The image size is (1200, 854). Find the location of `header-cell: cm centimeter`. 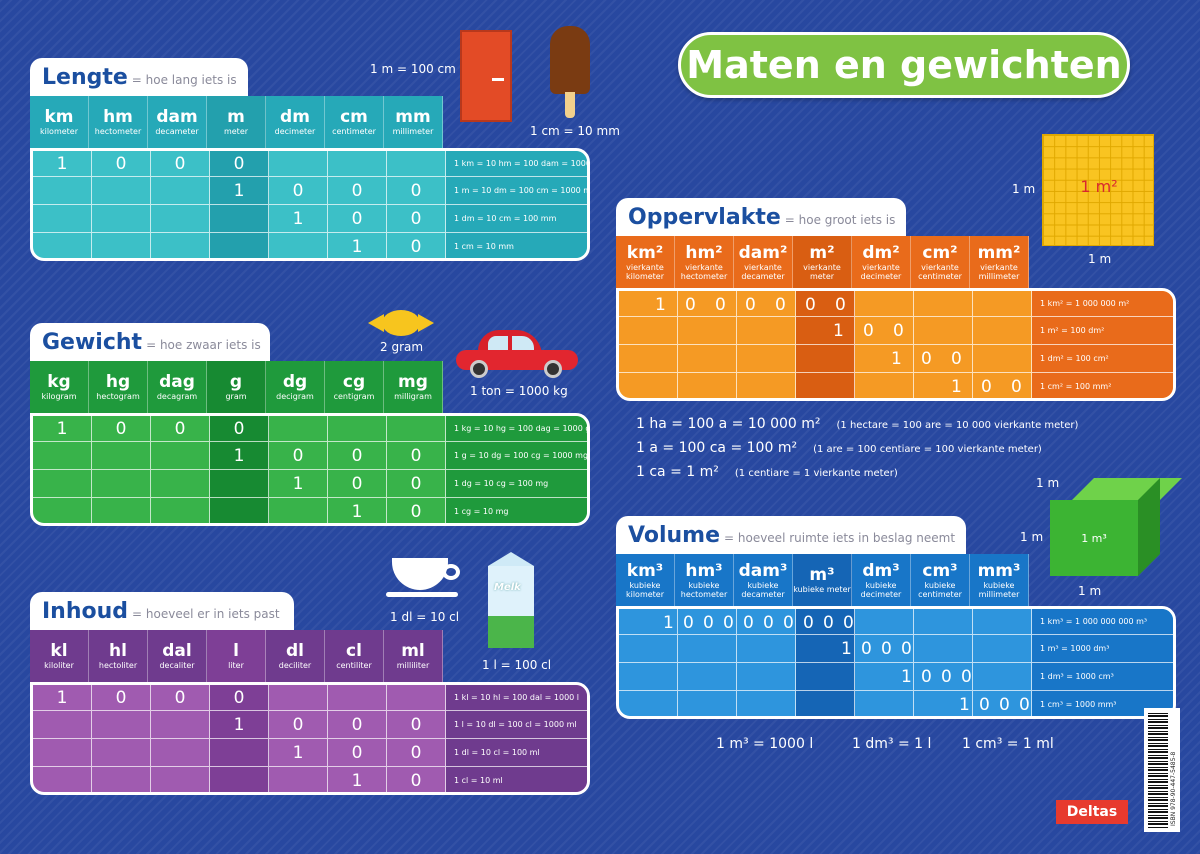

header-cell: cm centimeter is located at coordinates (354, 122).